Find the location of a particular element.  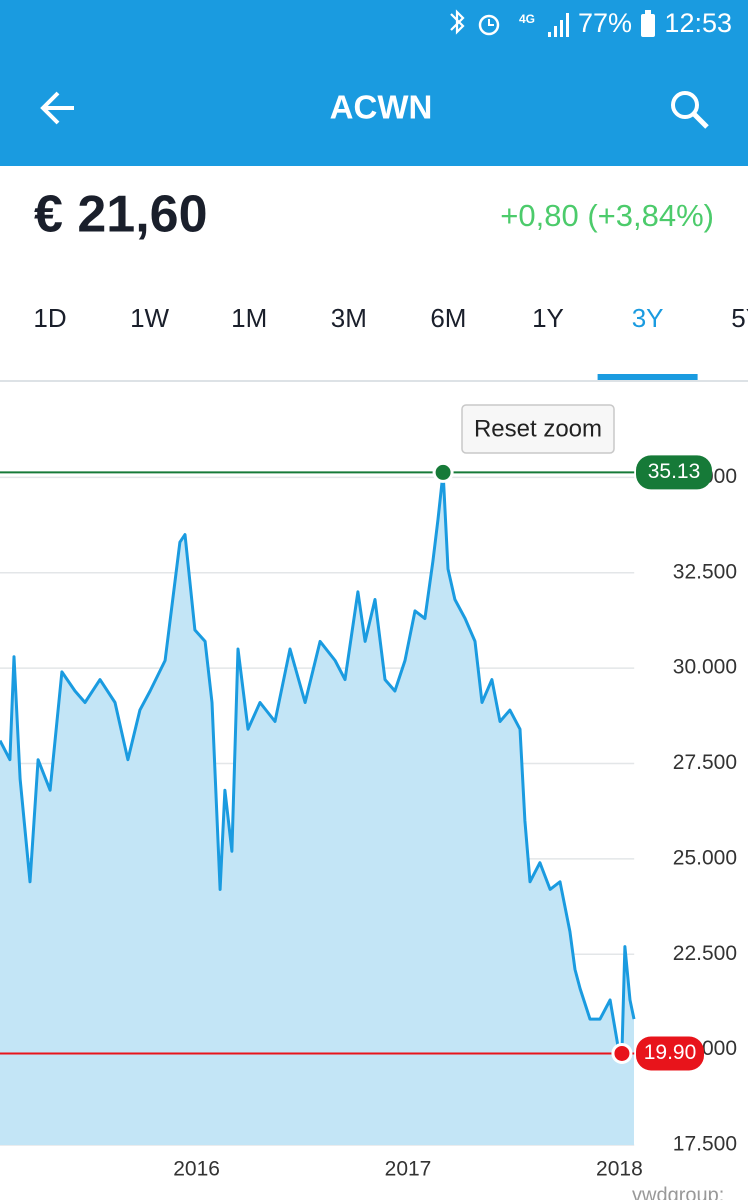

max-marker is located at coordinates (443, 472).